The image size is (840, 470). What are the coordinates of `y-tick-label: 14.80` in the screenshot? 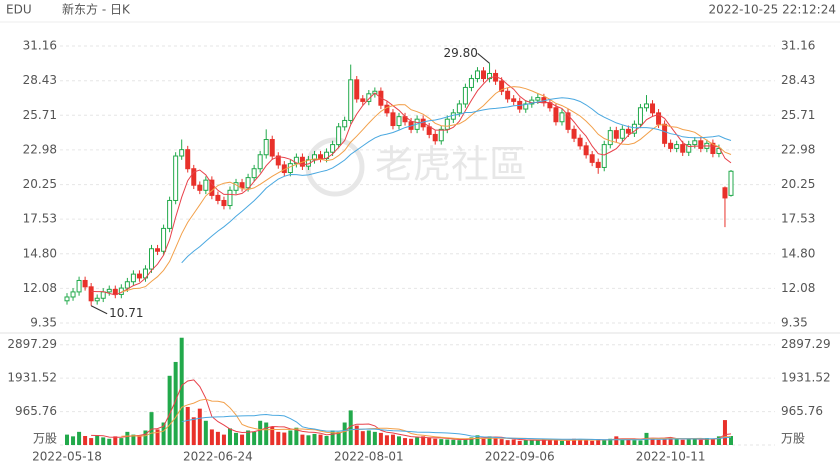 It's located at (40, 253).